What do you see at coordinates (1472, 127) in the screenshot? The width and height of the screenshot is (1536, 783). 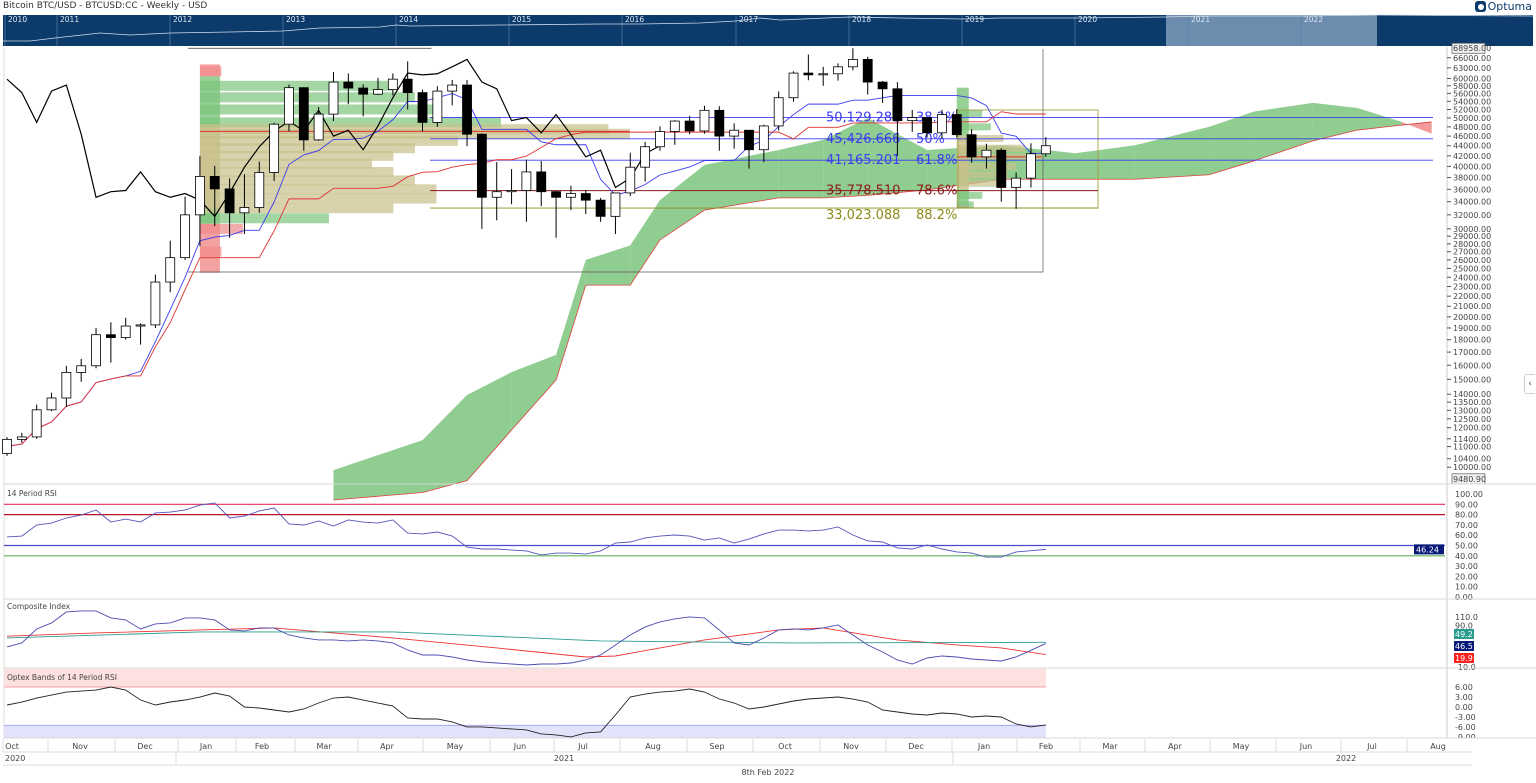 I see `price-tick-label: 48000.00` at bounding box center [1472, 127].